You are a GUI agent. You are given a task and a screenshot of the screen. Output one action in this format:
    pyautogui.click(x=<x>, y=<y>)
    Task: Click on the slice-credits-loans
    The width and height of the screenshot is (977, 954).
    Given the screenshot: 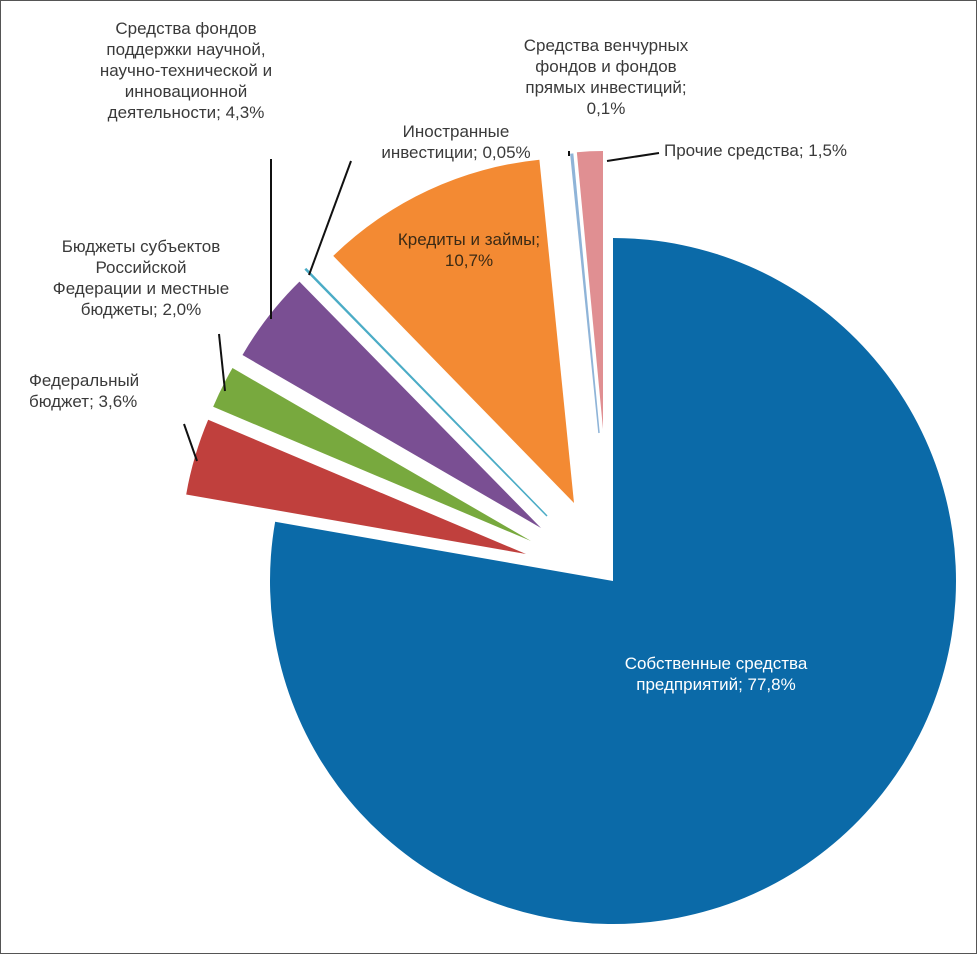 What is the action you would take?
    pyautogui.click(x=453, y=331)
    